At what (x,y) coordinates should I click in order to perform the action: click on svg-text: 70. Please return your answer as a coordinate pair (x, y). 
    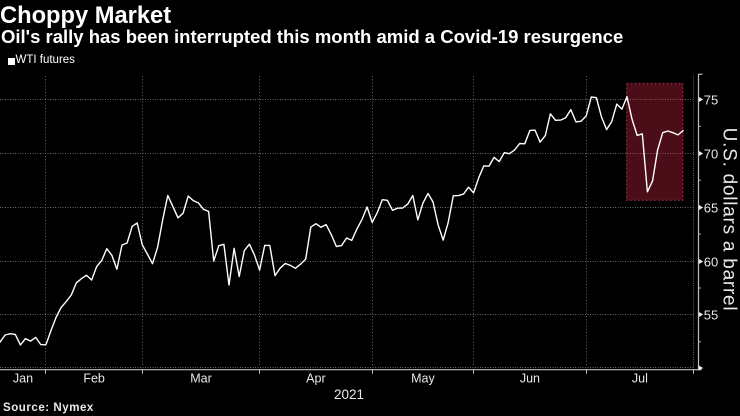
    Looking at the image, I should click on (711, 153).